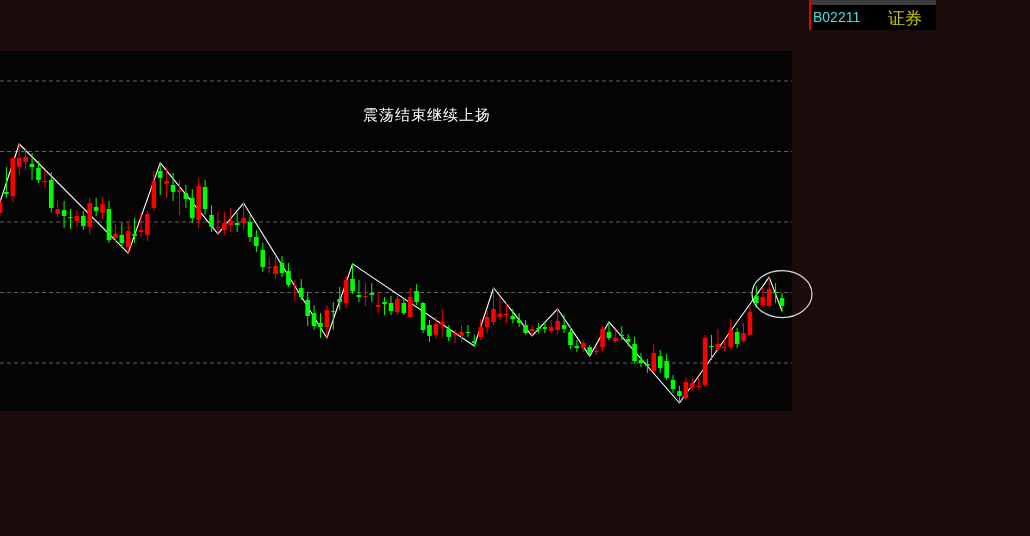  Describe the element at coordinates (837, 17) in the screenshot. I see `text: B02211` at that location.